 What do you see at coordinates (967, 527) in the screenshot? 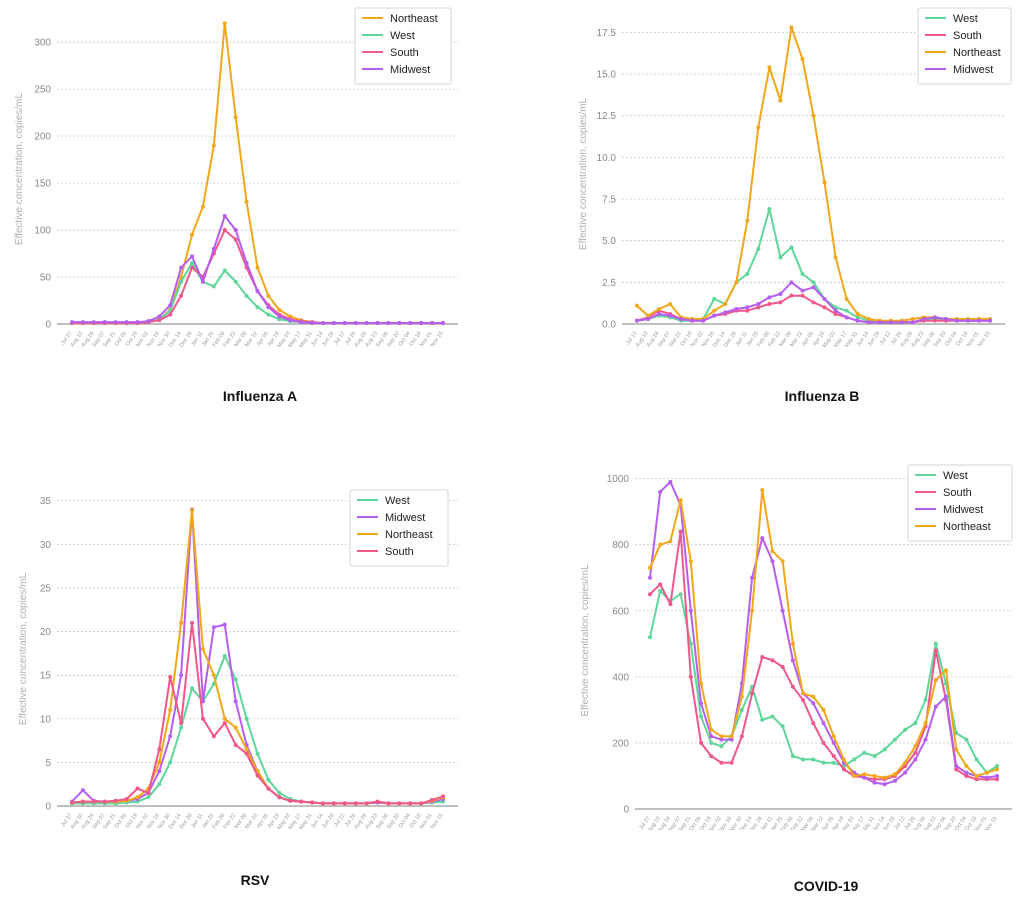
I see `covid-19-legend-label-northeast: Northeast` at bounding box center [967, 527].